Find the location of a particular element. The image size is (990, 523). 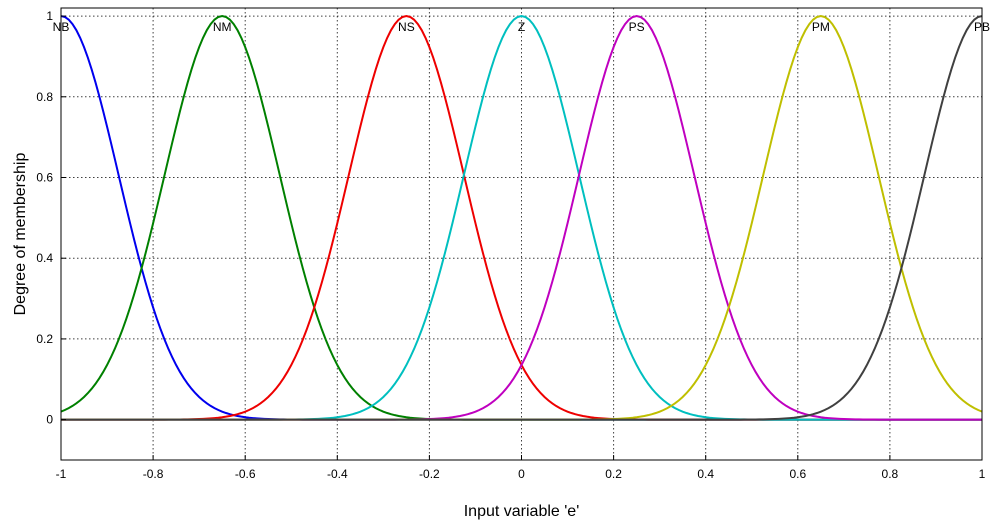

x-tick-label: -0.6 is located at coordinates (245, 474).